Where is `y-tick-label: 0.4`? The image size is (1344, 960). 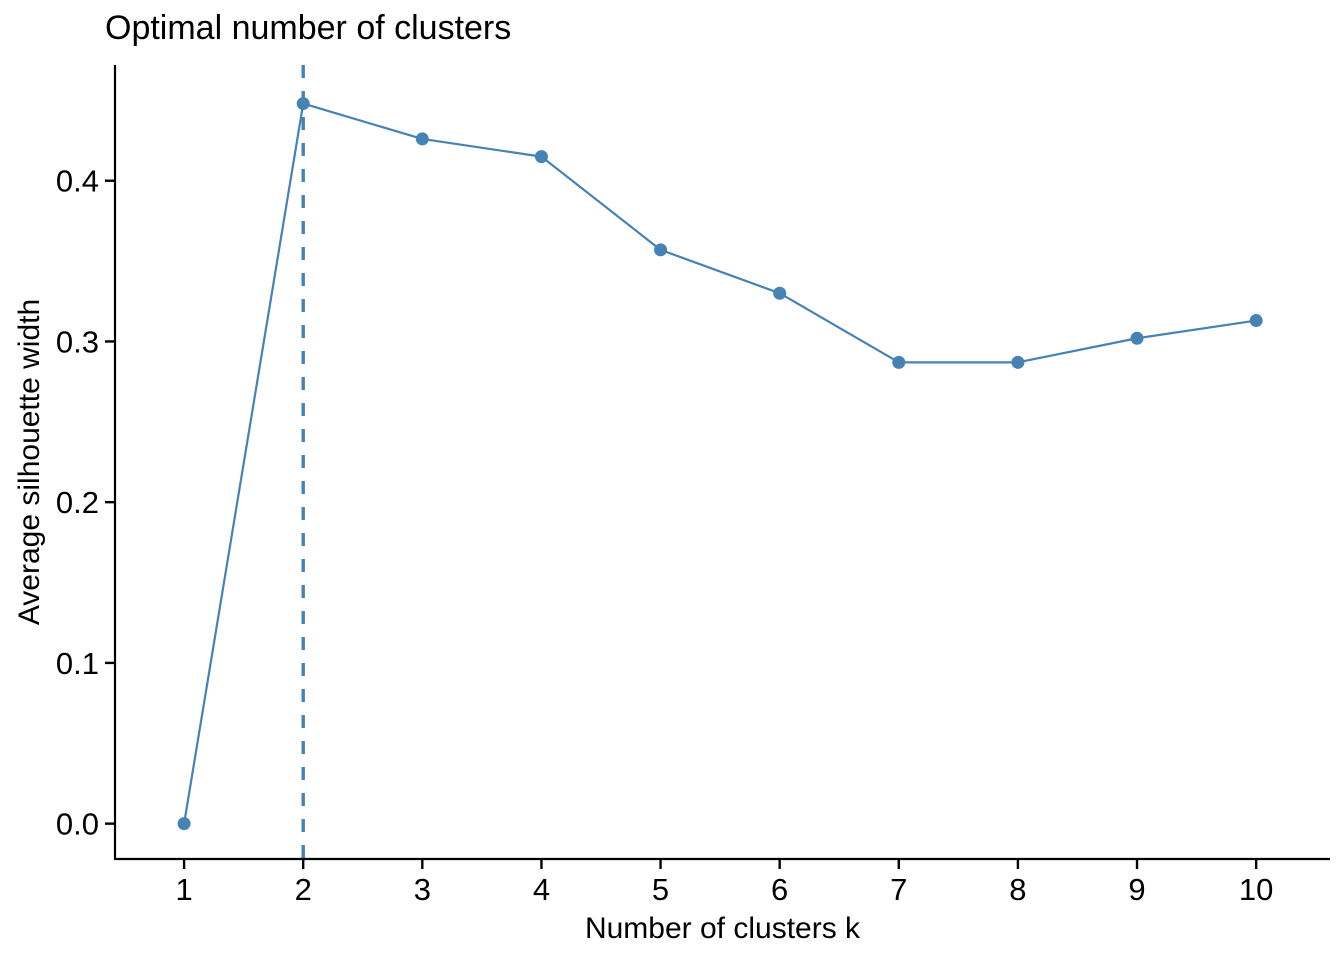
y-tick-label: 0.4 is located at coordinates (77, 181).